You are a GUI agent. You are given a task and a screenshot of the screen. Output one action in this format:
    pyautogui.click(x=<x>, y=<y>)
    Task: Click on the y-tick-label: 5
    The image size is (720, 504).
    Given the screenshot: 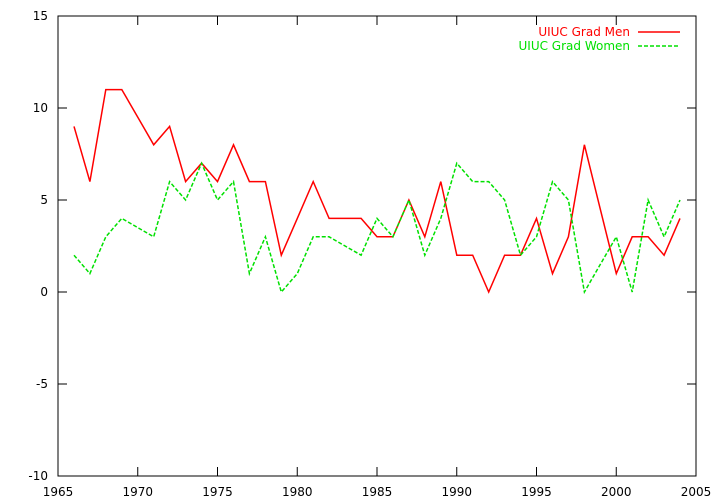 What is the action you would take?
    pyautogui.click(x=44, y=200)
    